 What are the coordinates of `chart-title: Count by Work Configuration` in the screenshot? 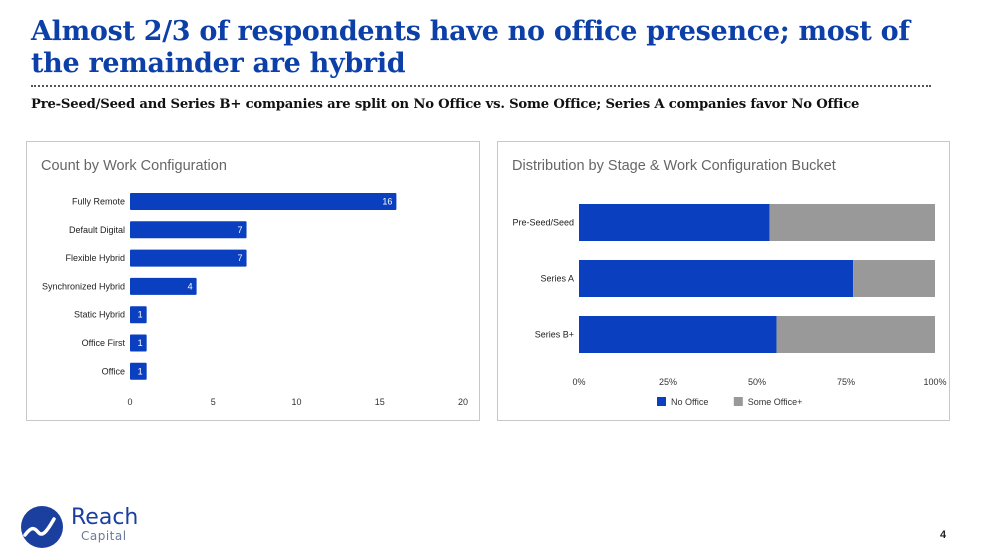 It's located at (134, 166).